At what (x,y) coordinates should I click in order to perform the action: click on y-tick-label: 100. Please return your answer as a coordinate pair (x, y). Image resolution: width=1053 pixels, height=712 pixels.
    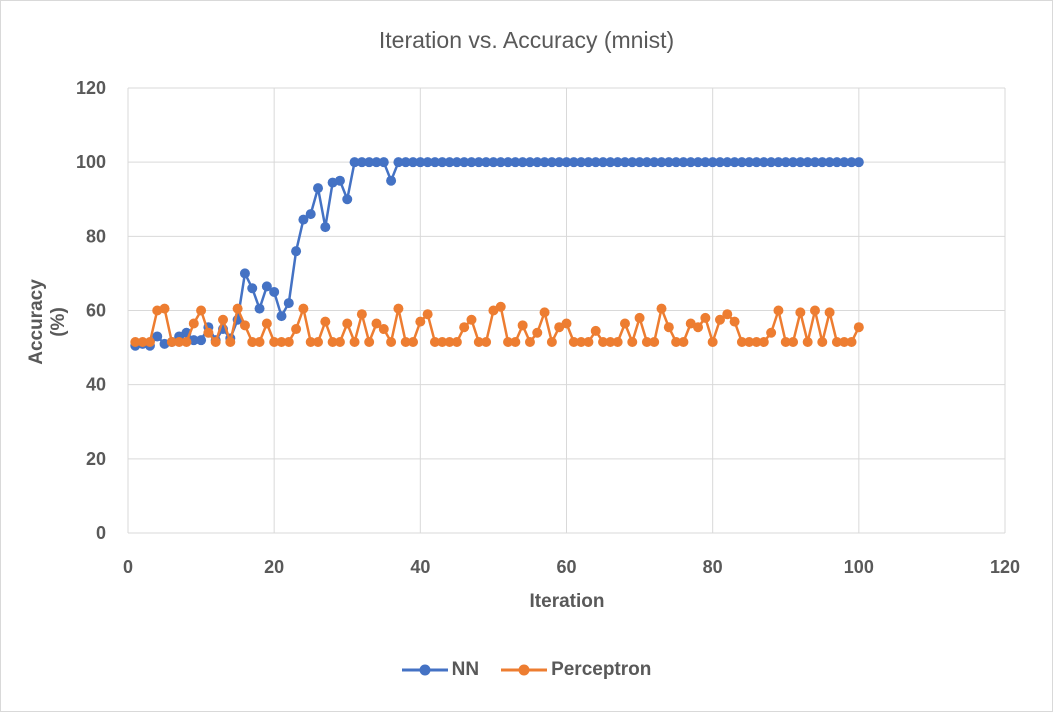
    Looking at the image, I should click on (91, 162).